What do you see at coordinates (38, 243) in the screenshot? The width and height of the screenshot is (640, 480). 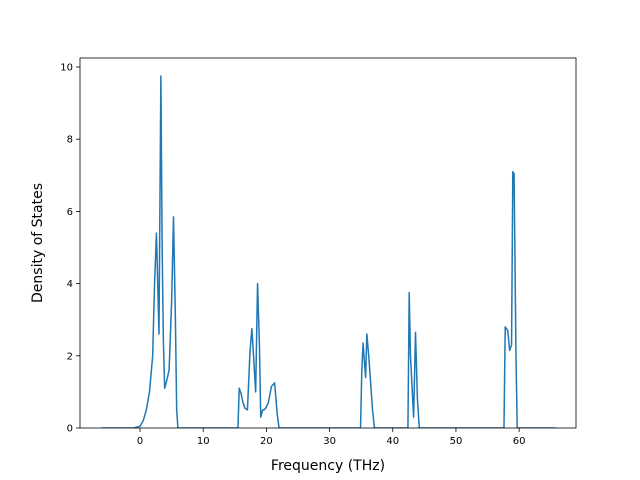 I see `y-axis-title: Density of States` at bounding box center [38, 243].